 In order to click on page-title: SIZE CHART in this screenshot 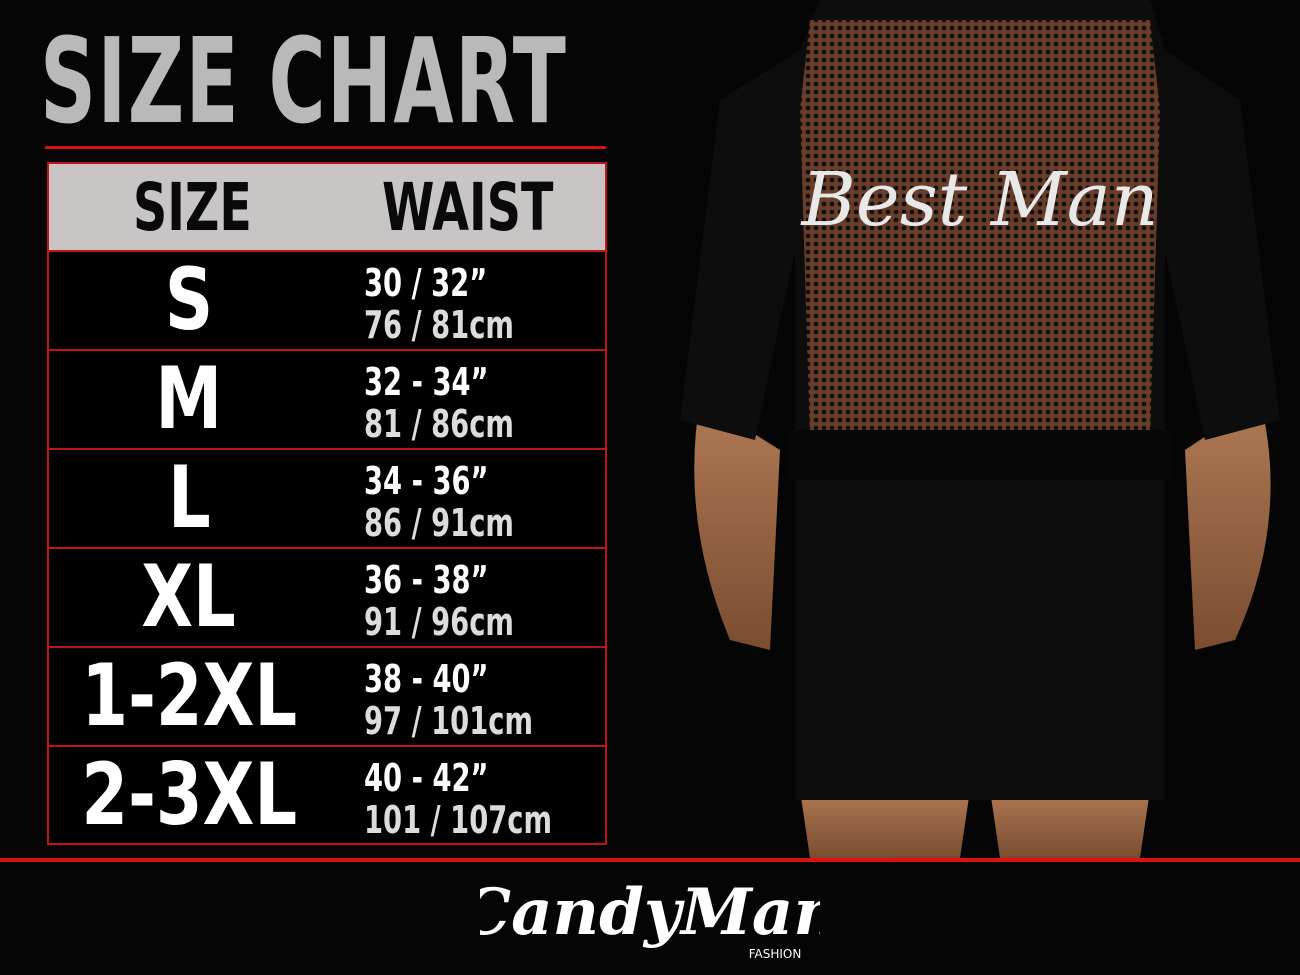, I will do `click(304, 81)`.